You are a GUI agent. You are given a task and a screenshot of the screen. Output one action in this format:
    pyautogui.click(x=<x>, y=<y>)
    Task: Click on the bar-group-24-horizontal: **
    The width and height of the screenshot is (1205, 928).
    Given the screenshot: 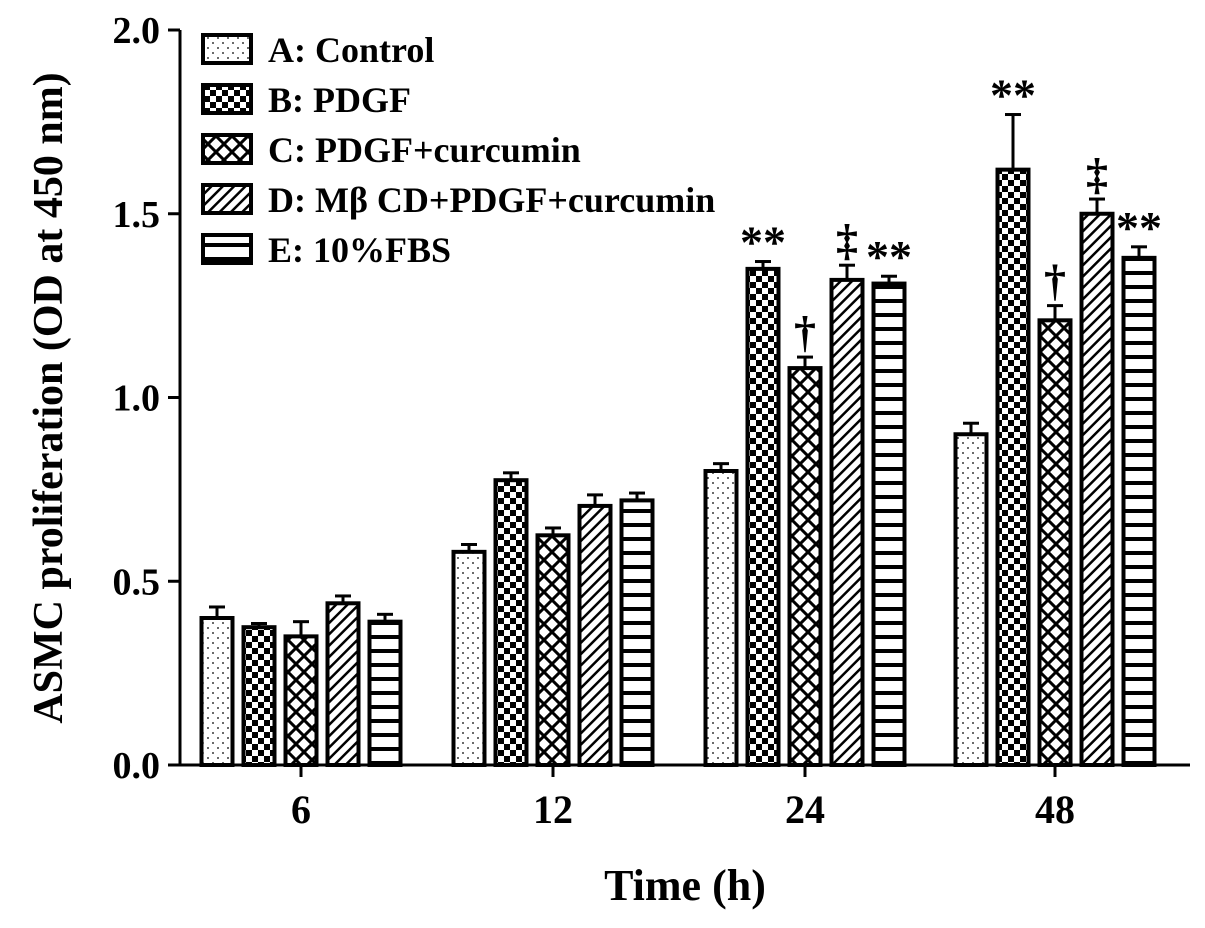 What is the action you would take?
    pyautogui.click(x=889, y=499)
    